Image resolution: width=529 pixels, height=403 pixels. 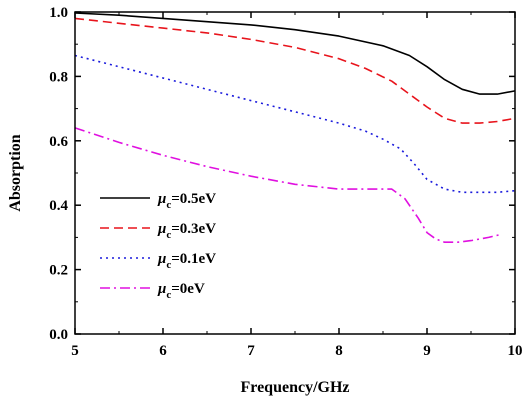 What do you see at coordinates (193, 229) in the screenshot?
I see `legend-value: =0.3eV` at bounding box center [193, 229].